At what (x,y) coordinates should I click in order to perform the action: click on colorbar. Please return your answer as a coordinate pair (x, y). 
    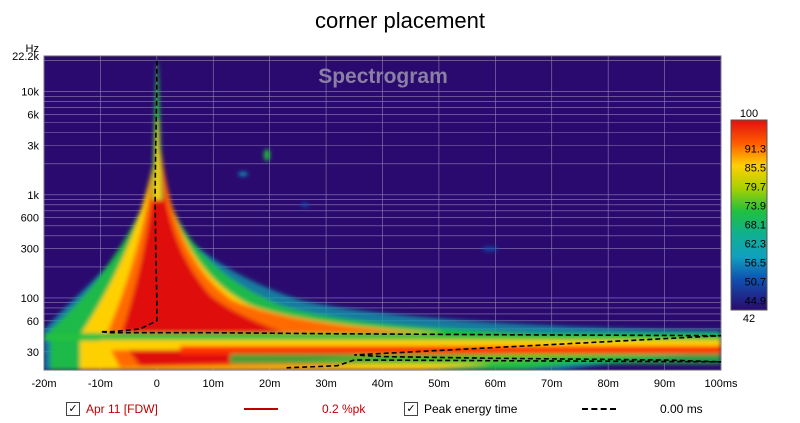
    Looking at the image, I should click on (749, 215).